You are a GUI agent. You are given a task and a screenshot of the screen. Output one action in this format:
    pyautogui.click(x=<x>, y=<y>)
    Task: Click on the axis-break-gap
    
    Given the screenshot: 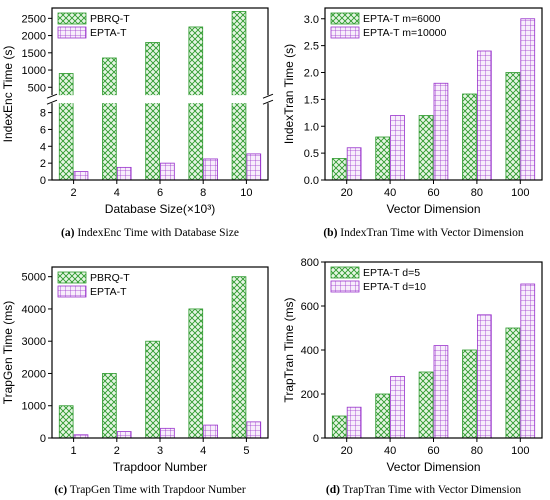 What is the action you would take?
    pyautogui.click(x=160, y=99)
    